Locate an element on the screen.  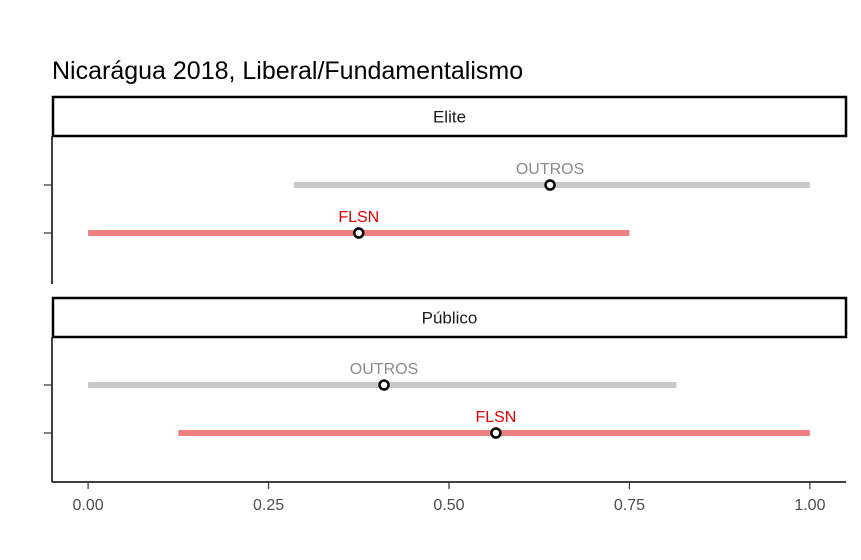
x-axis: 0.00 0.25 0.50 0.75 1.00 is located at coordinates (449, 497).